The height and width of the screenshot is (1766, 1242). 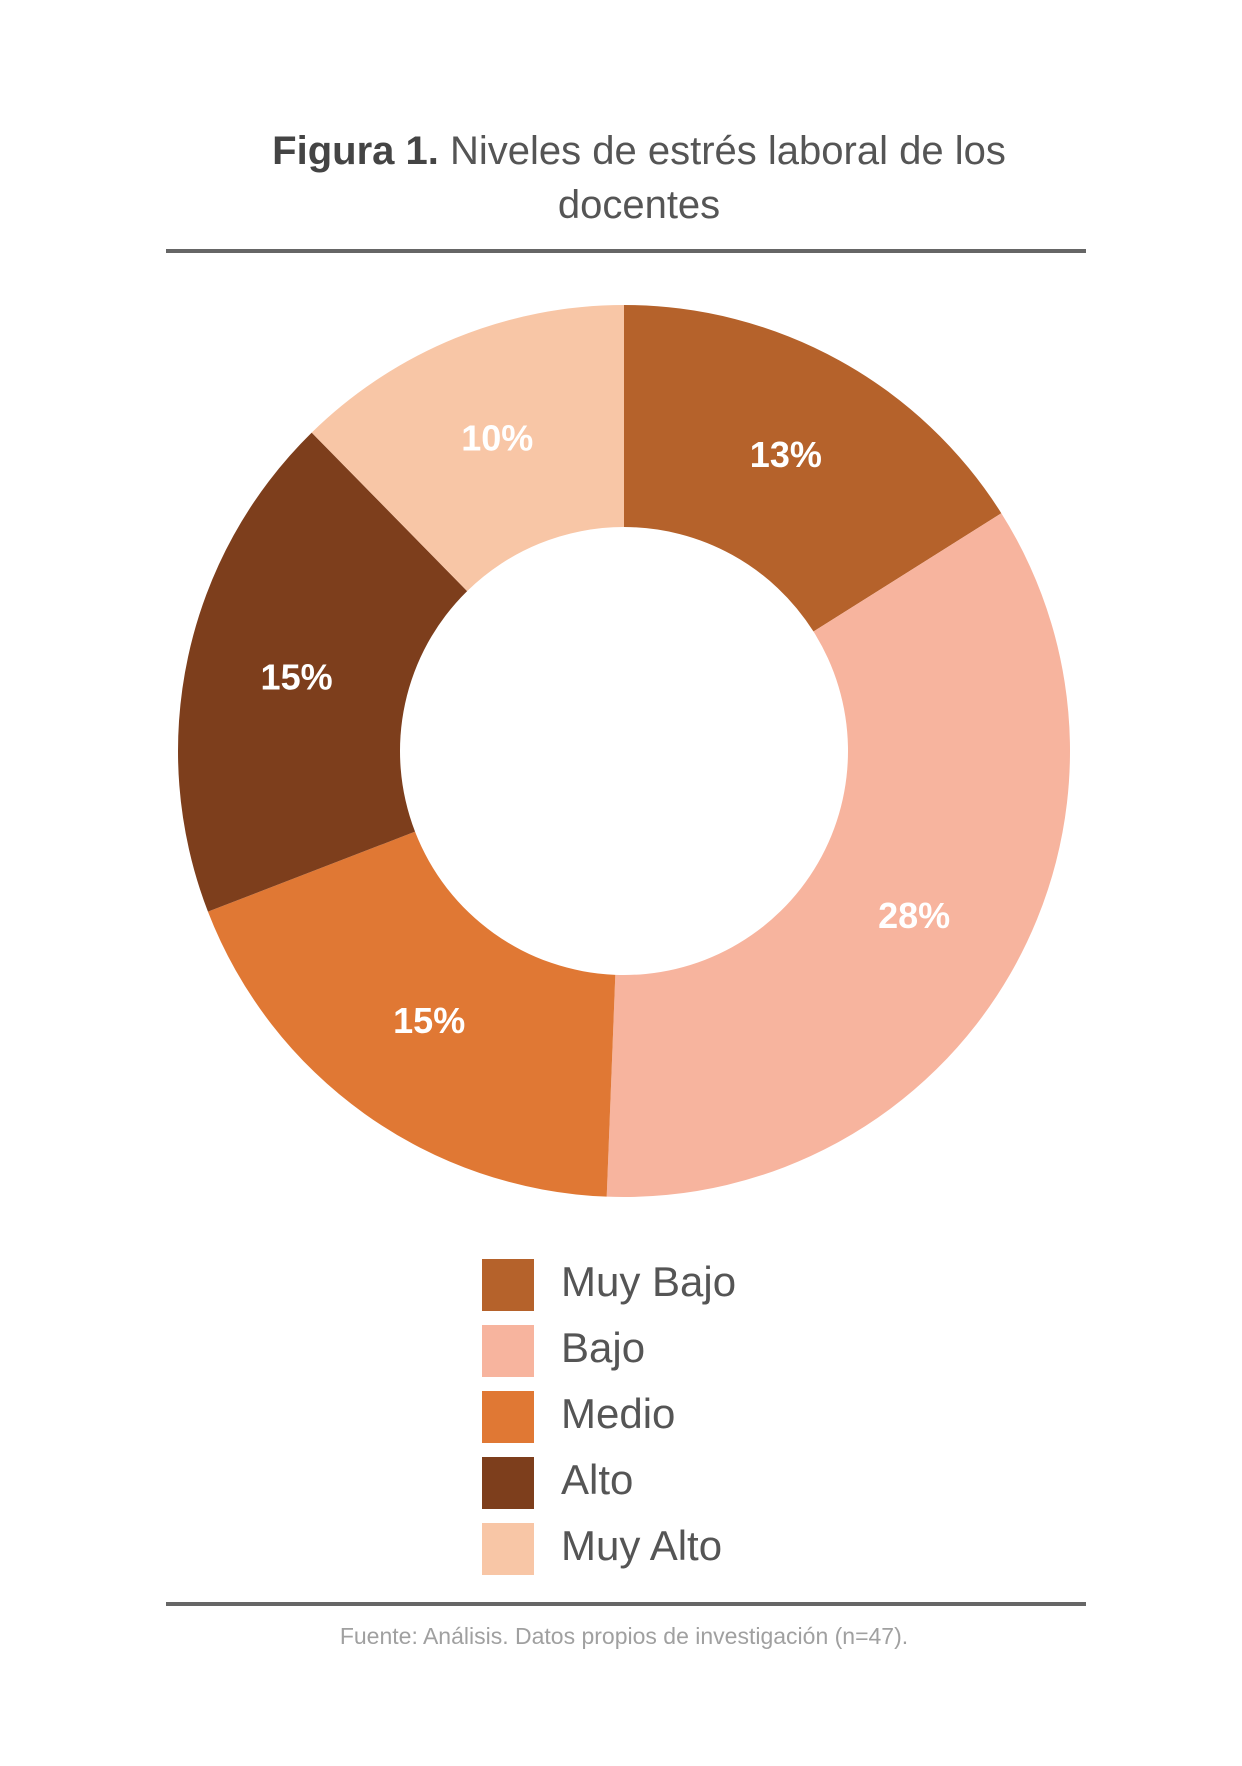 I want to click on legend-label: Alto, so click(x=597, y=1479).